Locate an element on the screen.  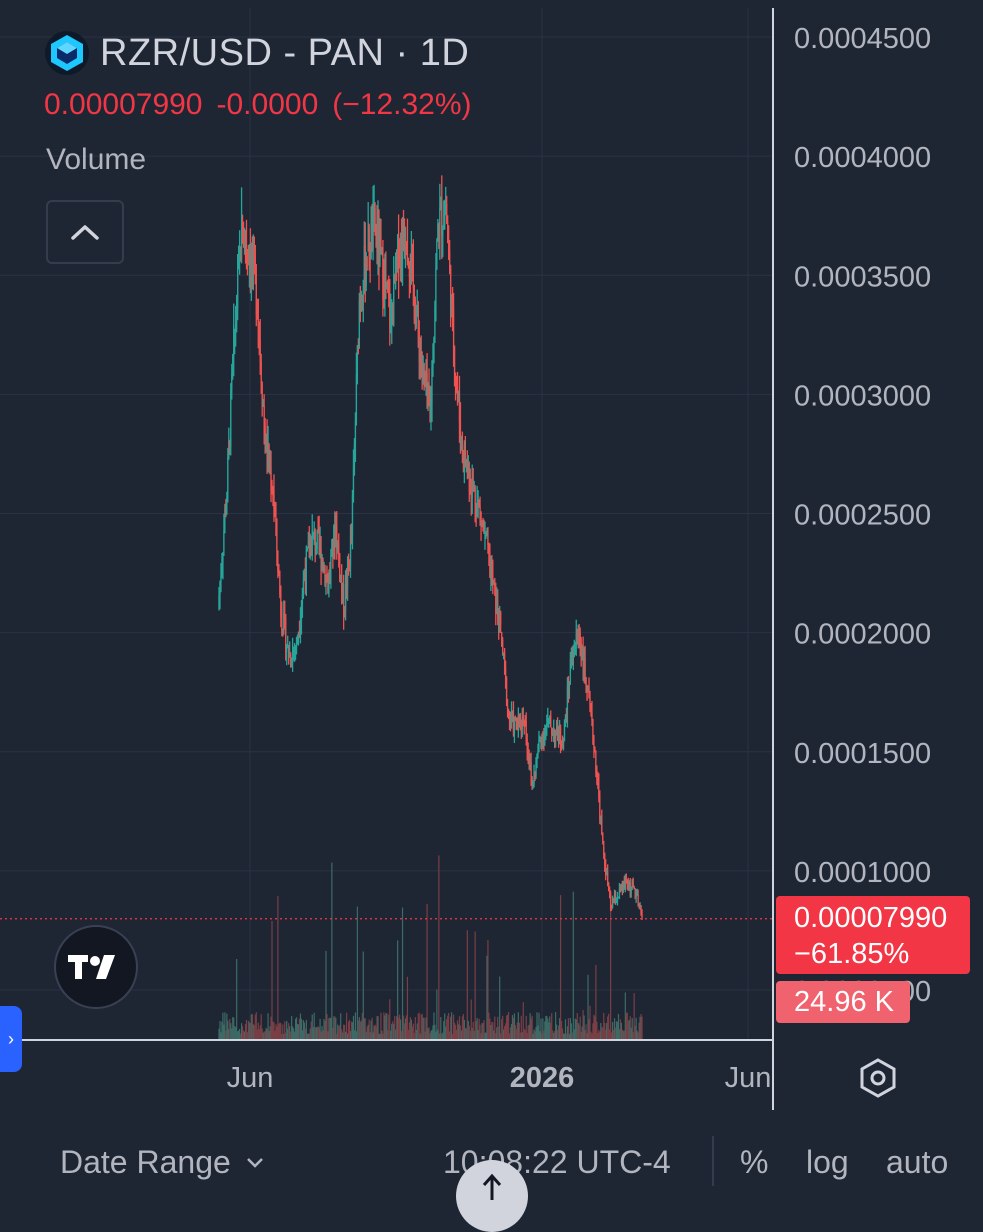
volume-legend: Volume is located at coordinates (96, 159).